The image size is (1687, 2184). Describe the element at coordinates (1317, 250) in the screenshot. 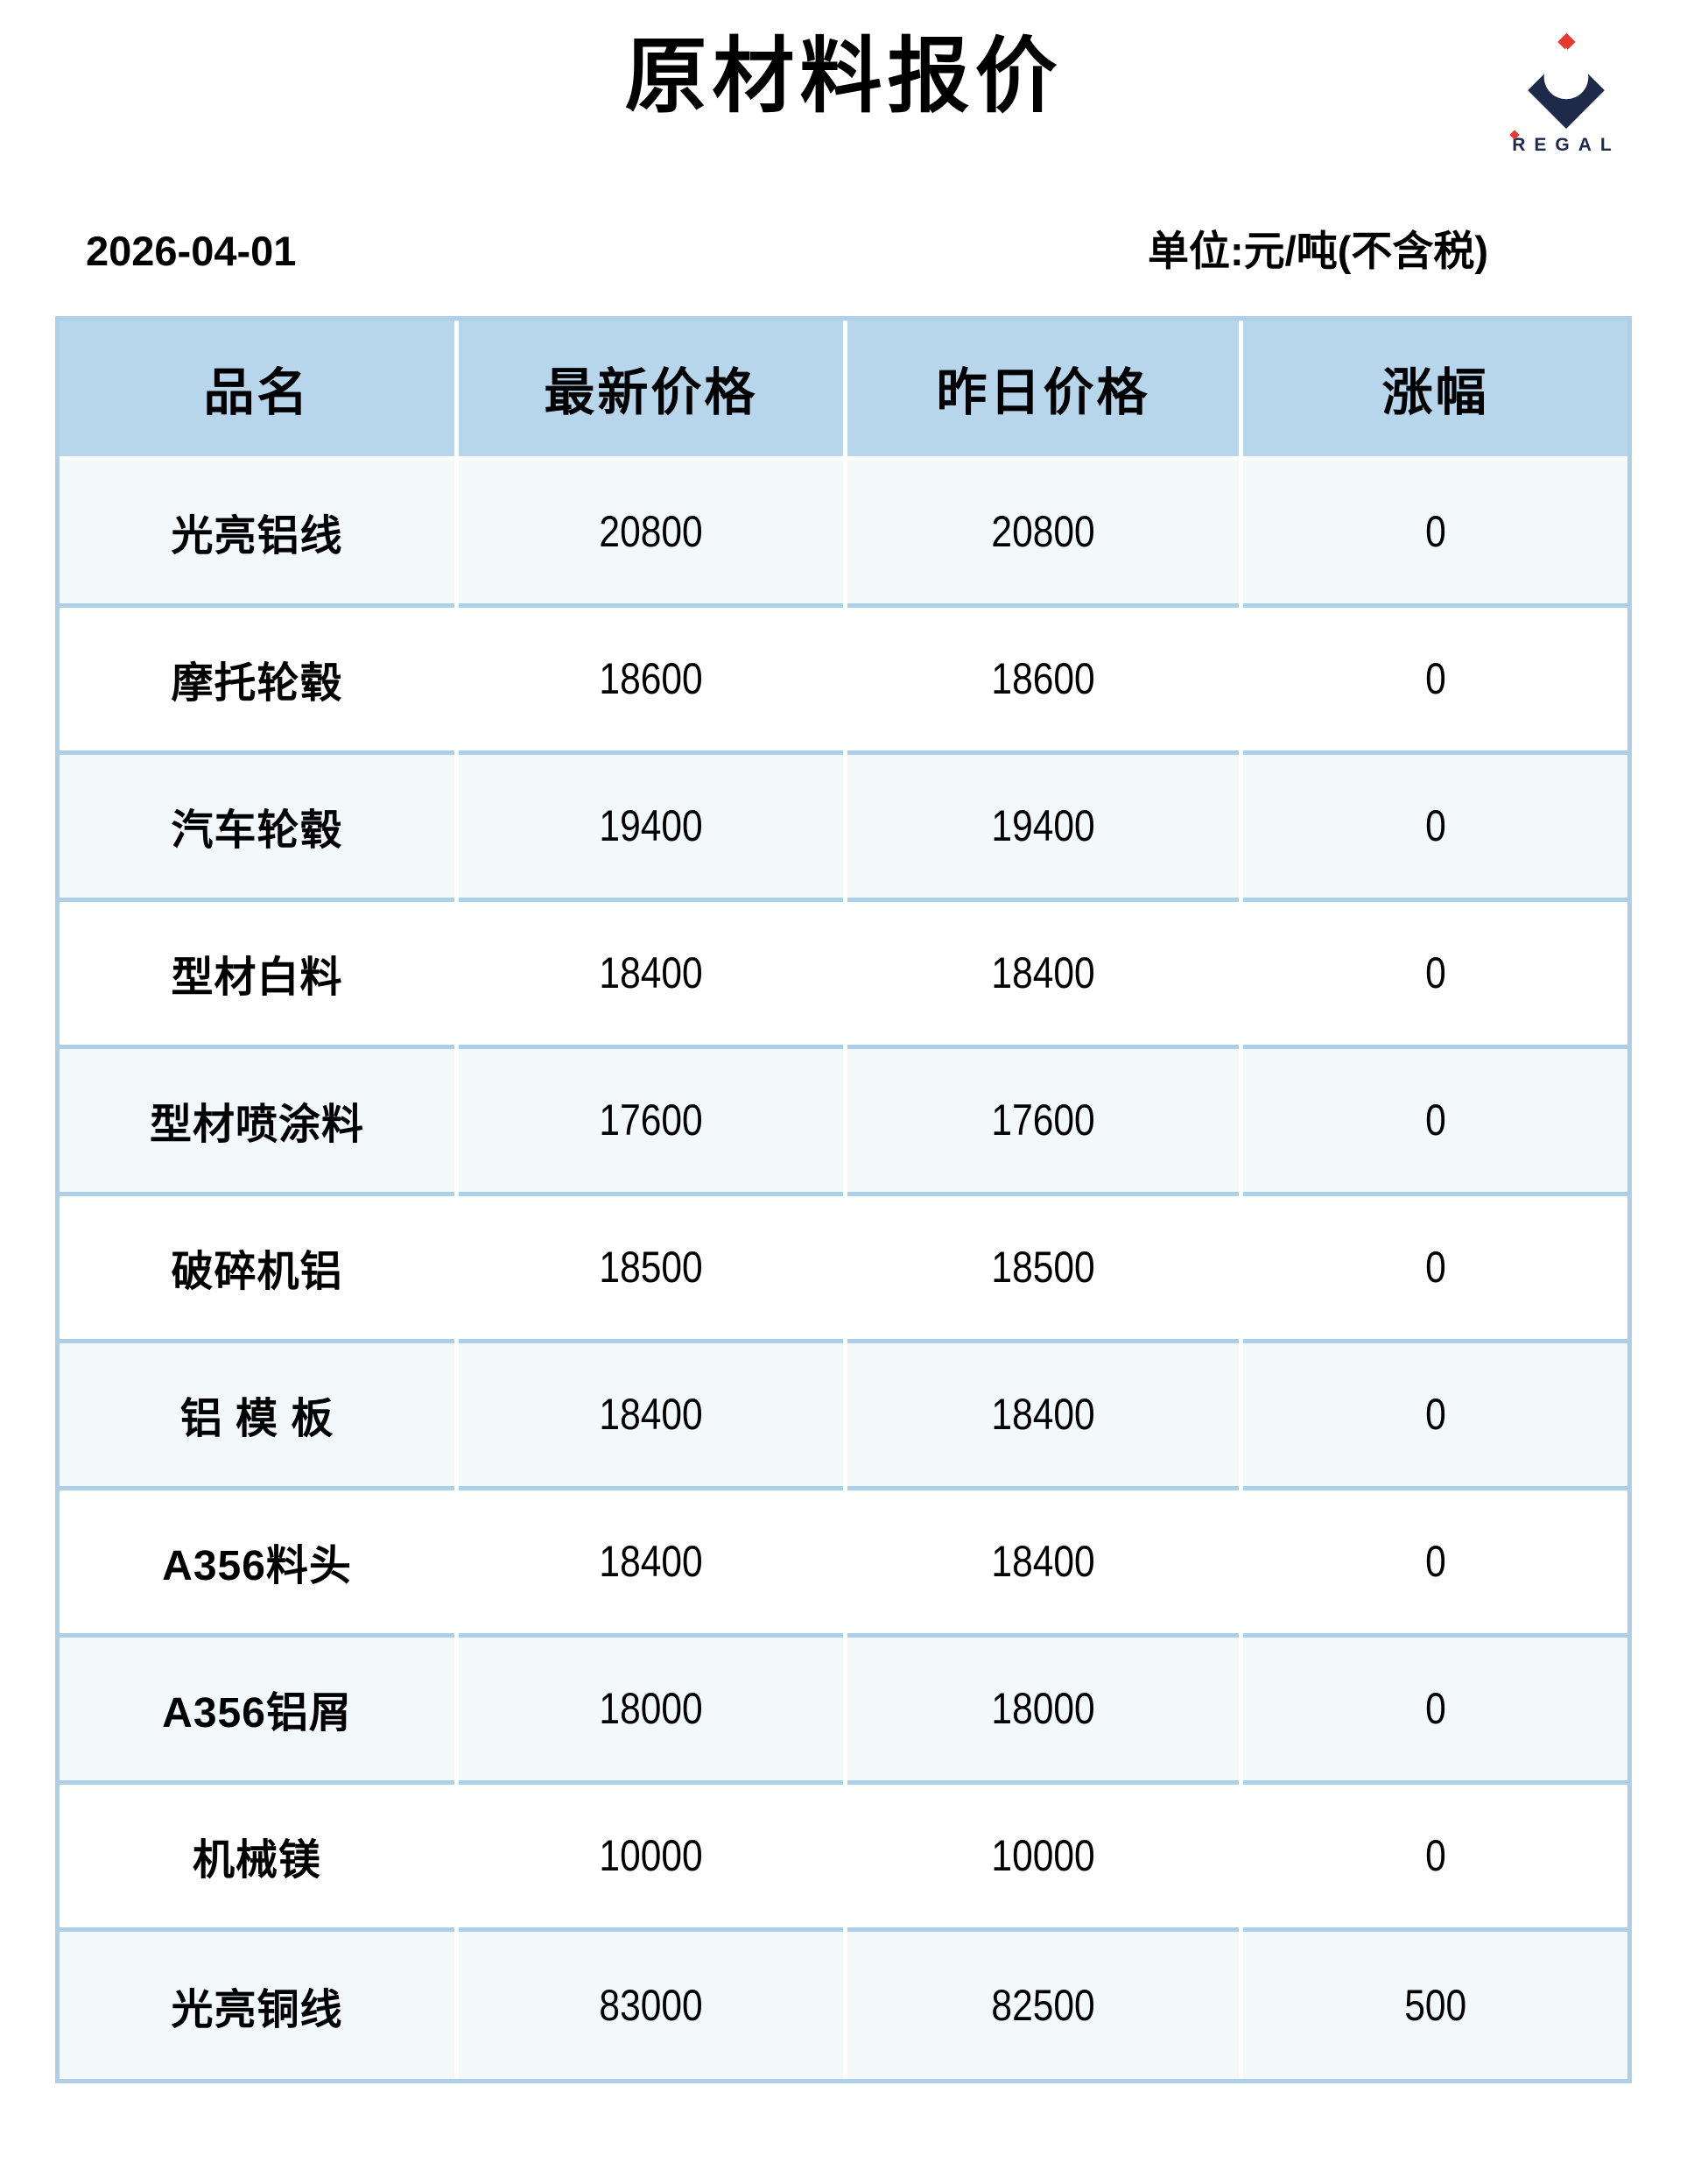

I see `unit-label: 单位:元/吨(不含税)` at that location.